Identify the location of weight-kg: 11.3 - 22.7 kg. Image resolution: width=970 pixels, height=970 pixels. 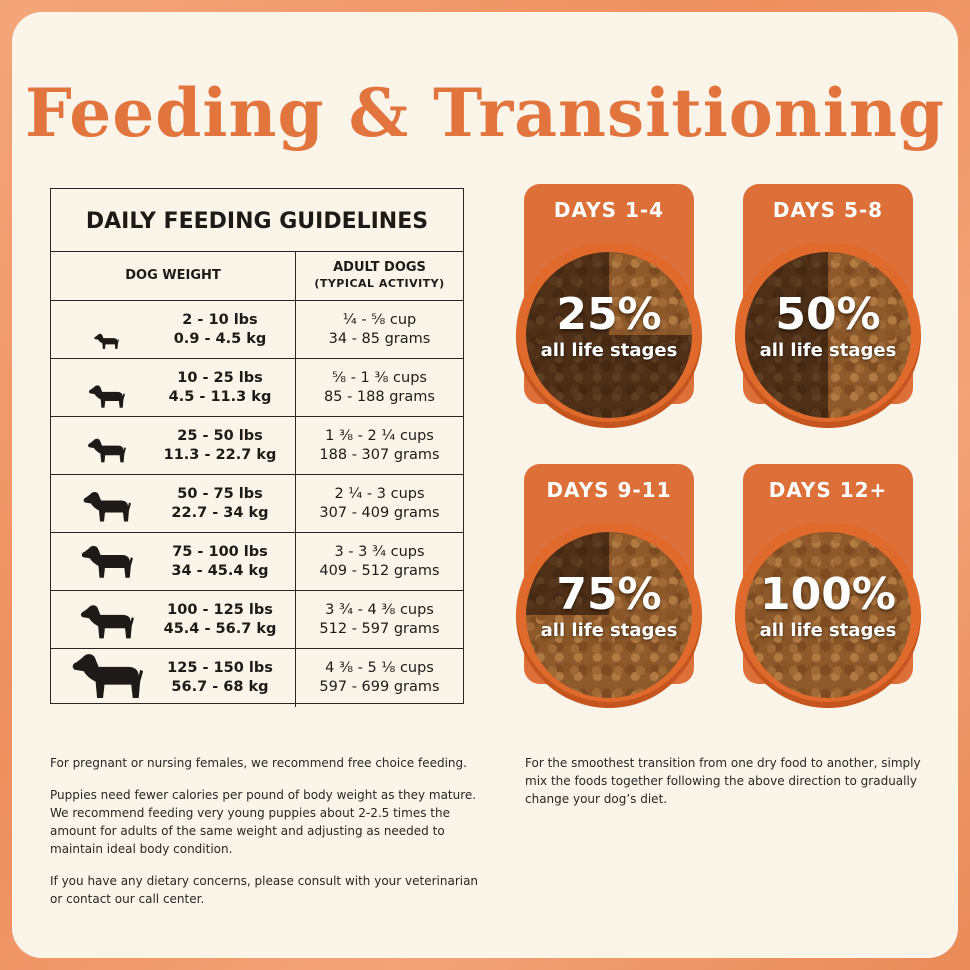
(220, 454).